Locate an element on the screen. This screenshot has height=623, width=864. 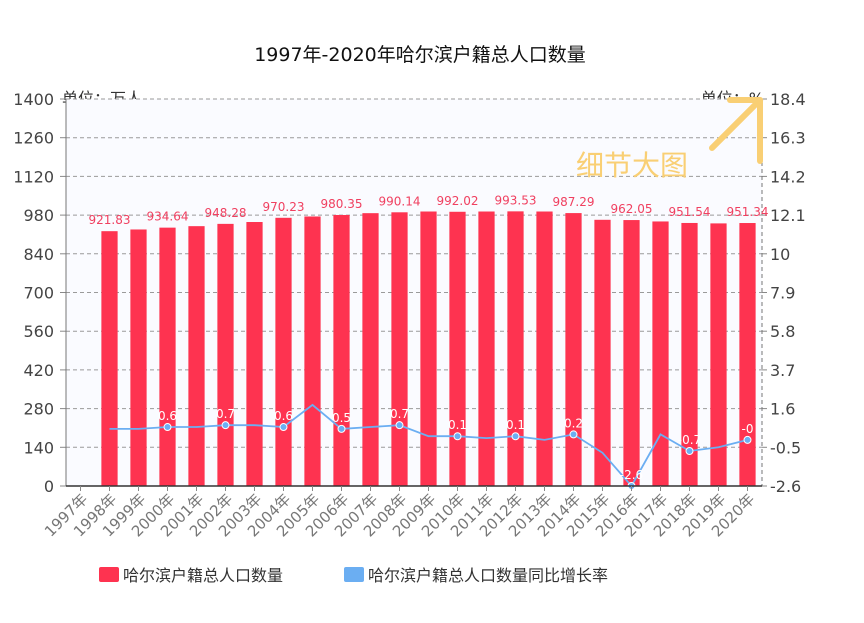
right-tick-label: 10 is located at coordinates (780, 254).